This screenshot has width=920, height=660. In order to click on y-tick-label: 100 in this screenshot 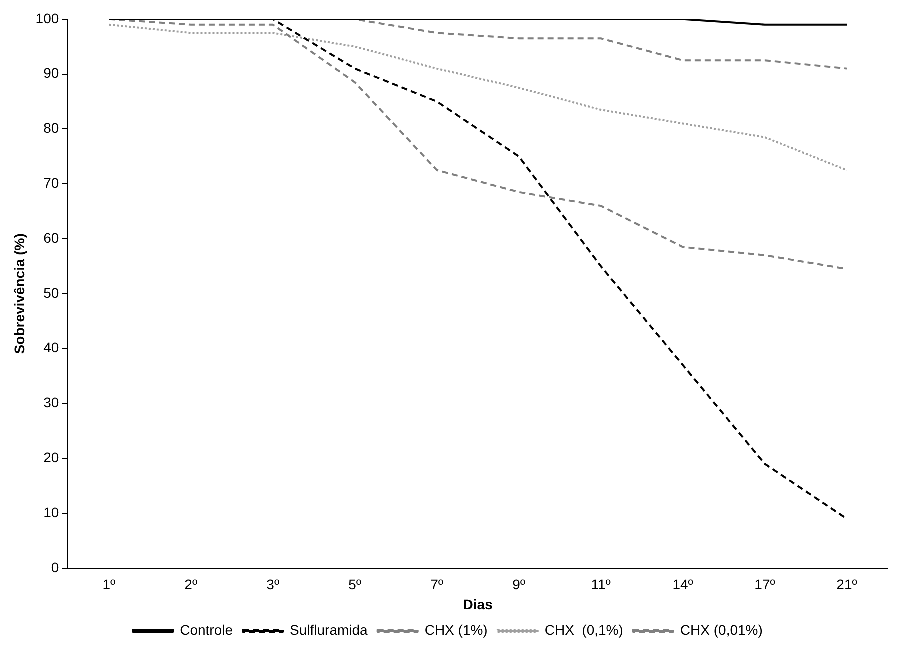, I will do `click(48, 18)`.